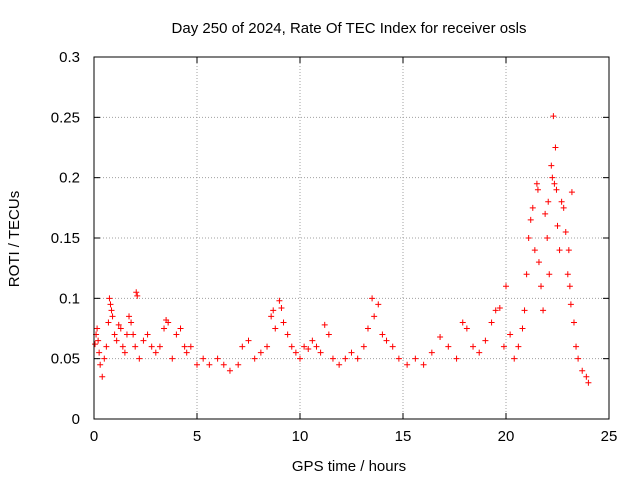 Image resolution: width=640 pixels, height=480 pixels. I want to click on x-tick-label: 15, so click(403, 436).